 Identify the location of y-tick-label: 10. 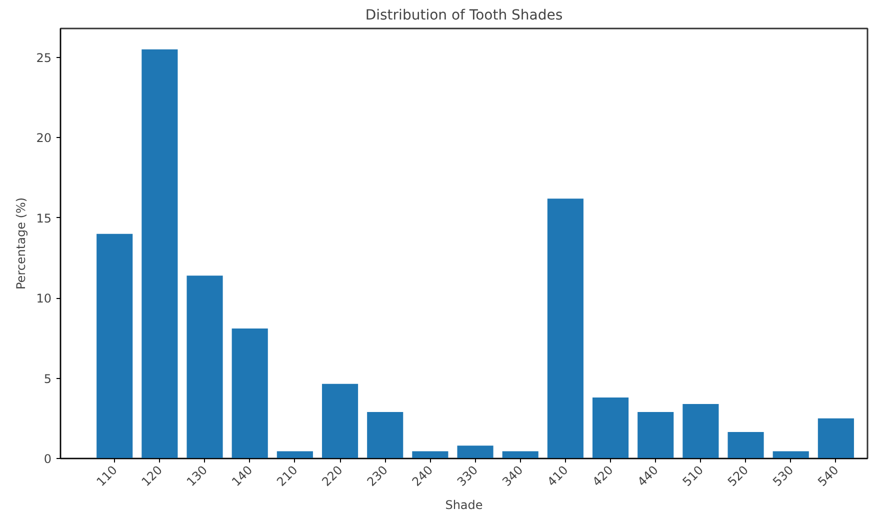
(44, 299).